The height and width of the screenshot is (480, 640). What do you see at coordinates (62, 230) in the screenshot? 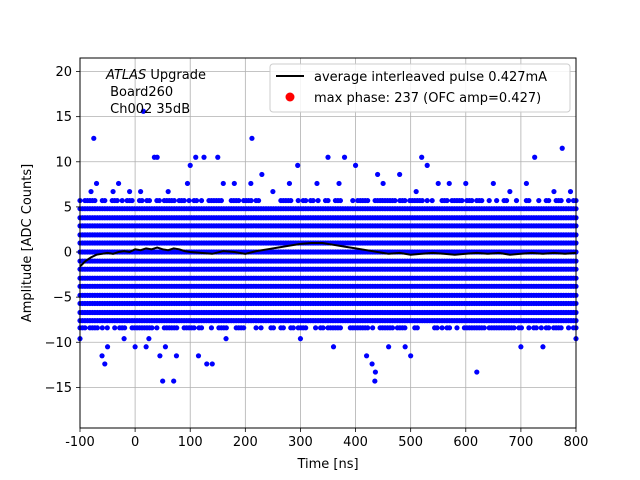
I see `y-ticks: −15 −10 −5 0 5 10 15 20` at bounding box center [62, 230].